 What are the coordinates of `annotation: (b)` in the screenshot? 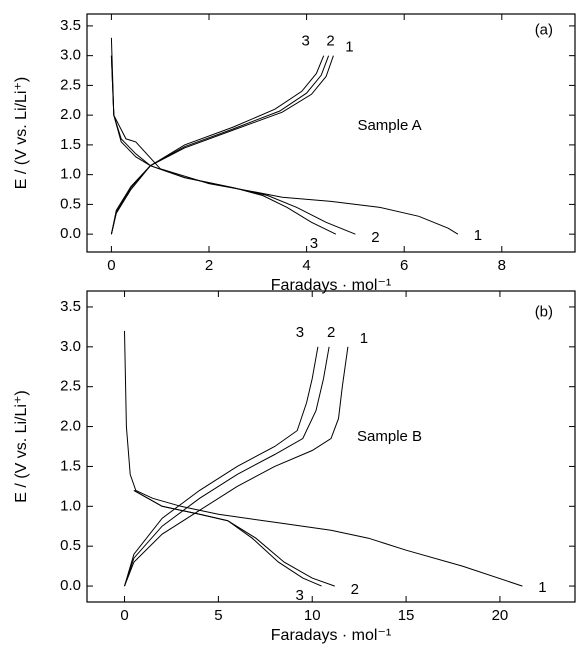 It's located at (544, 312).